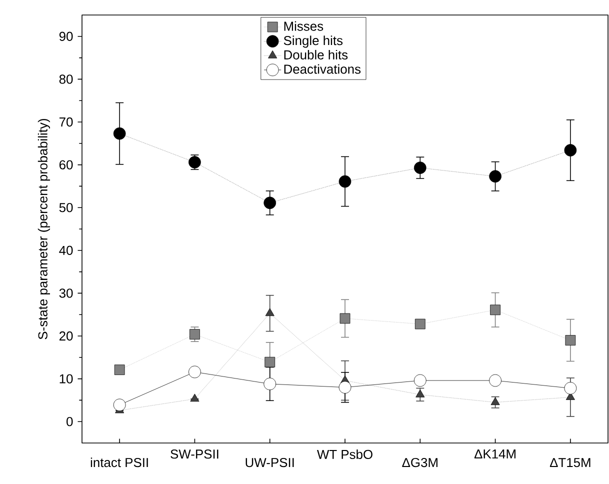 This screenshot has height=484, width=609. What do you see at coordinates (570, 463) in the screenshot?
I see `x-tick-label: ΔT15M` at bounding box center [570, 463].